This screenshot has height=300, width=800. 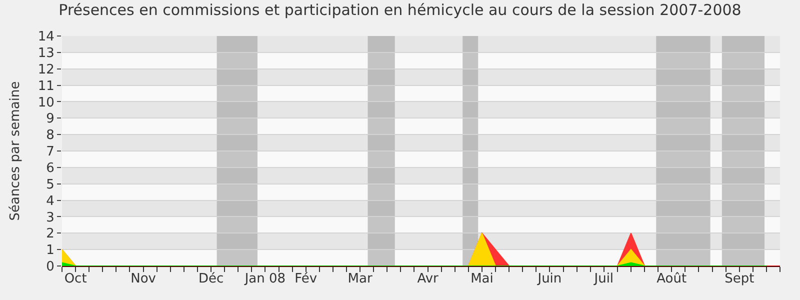 What do you see at coordinates (50, 267) in the screenshot?
I see `y-tick-label: 0` at bounding box center [50, 267].